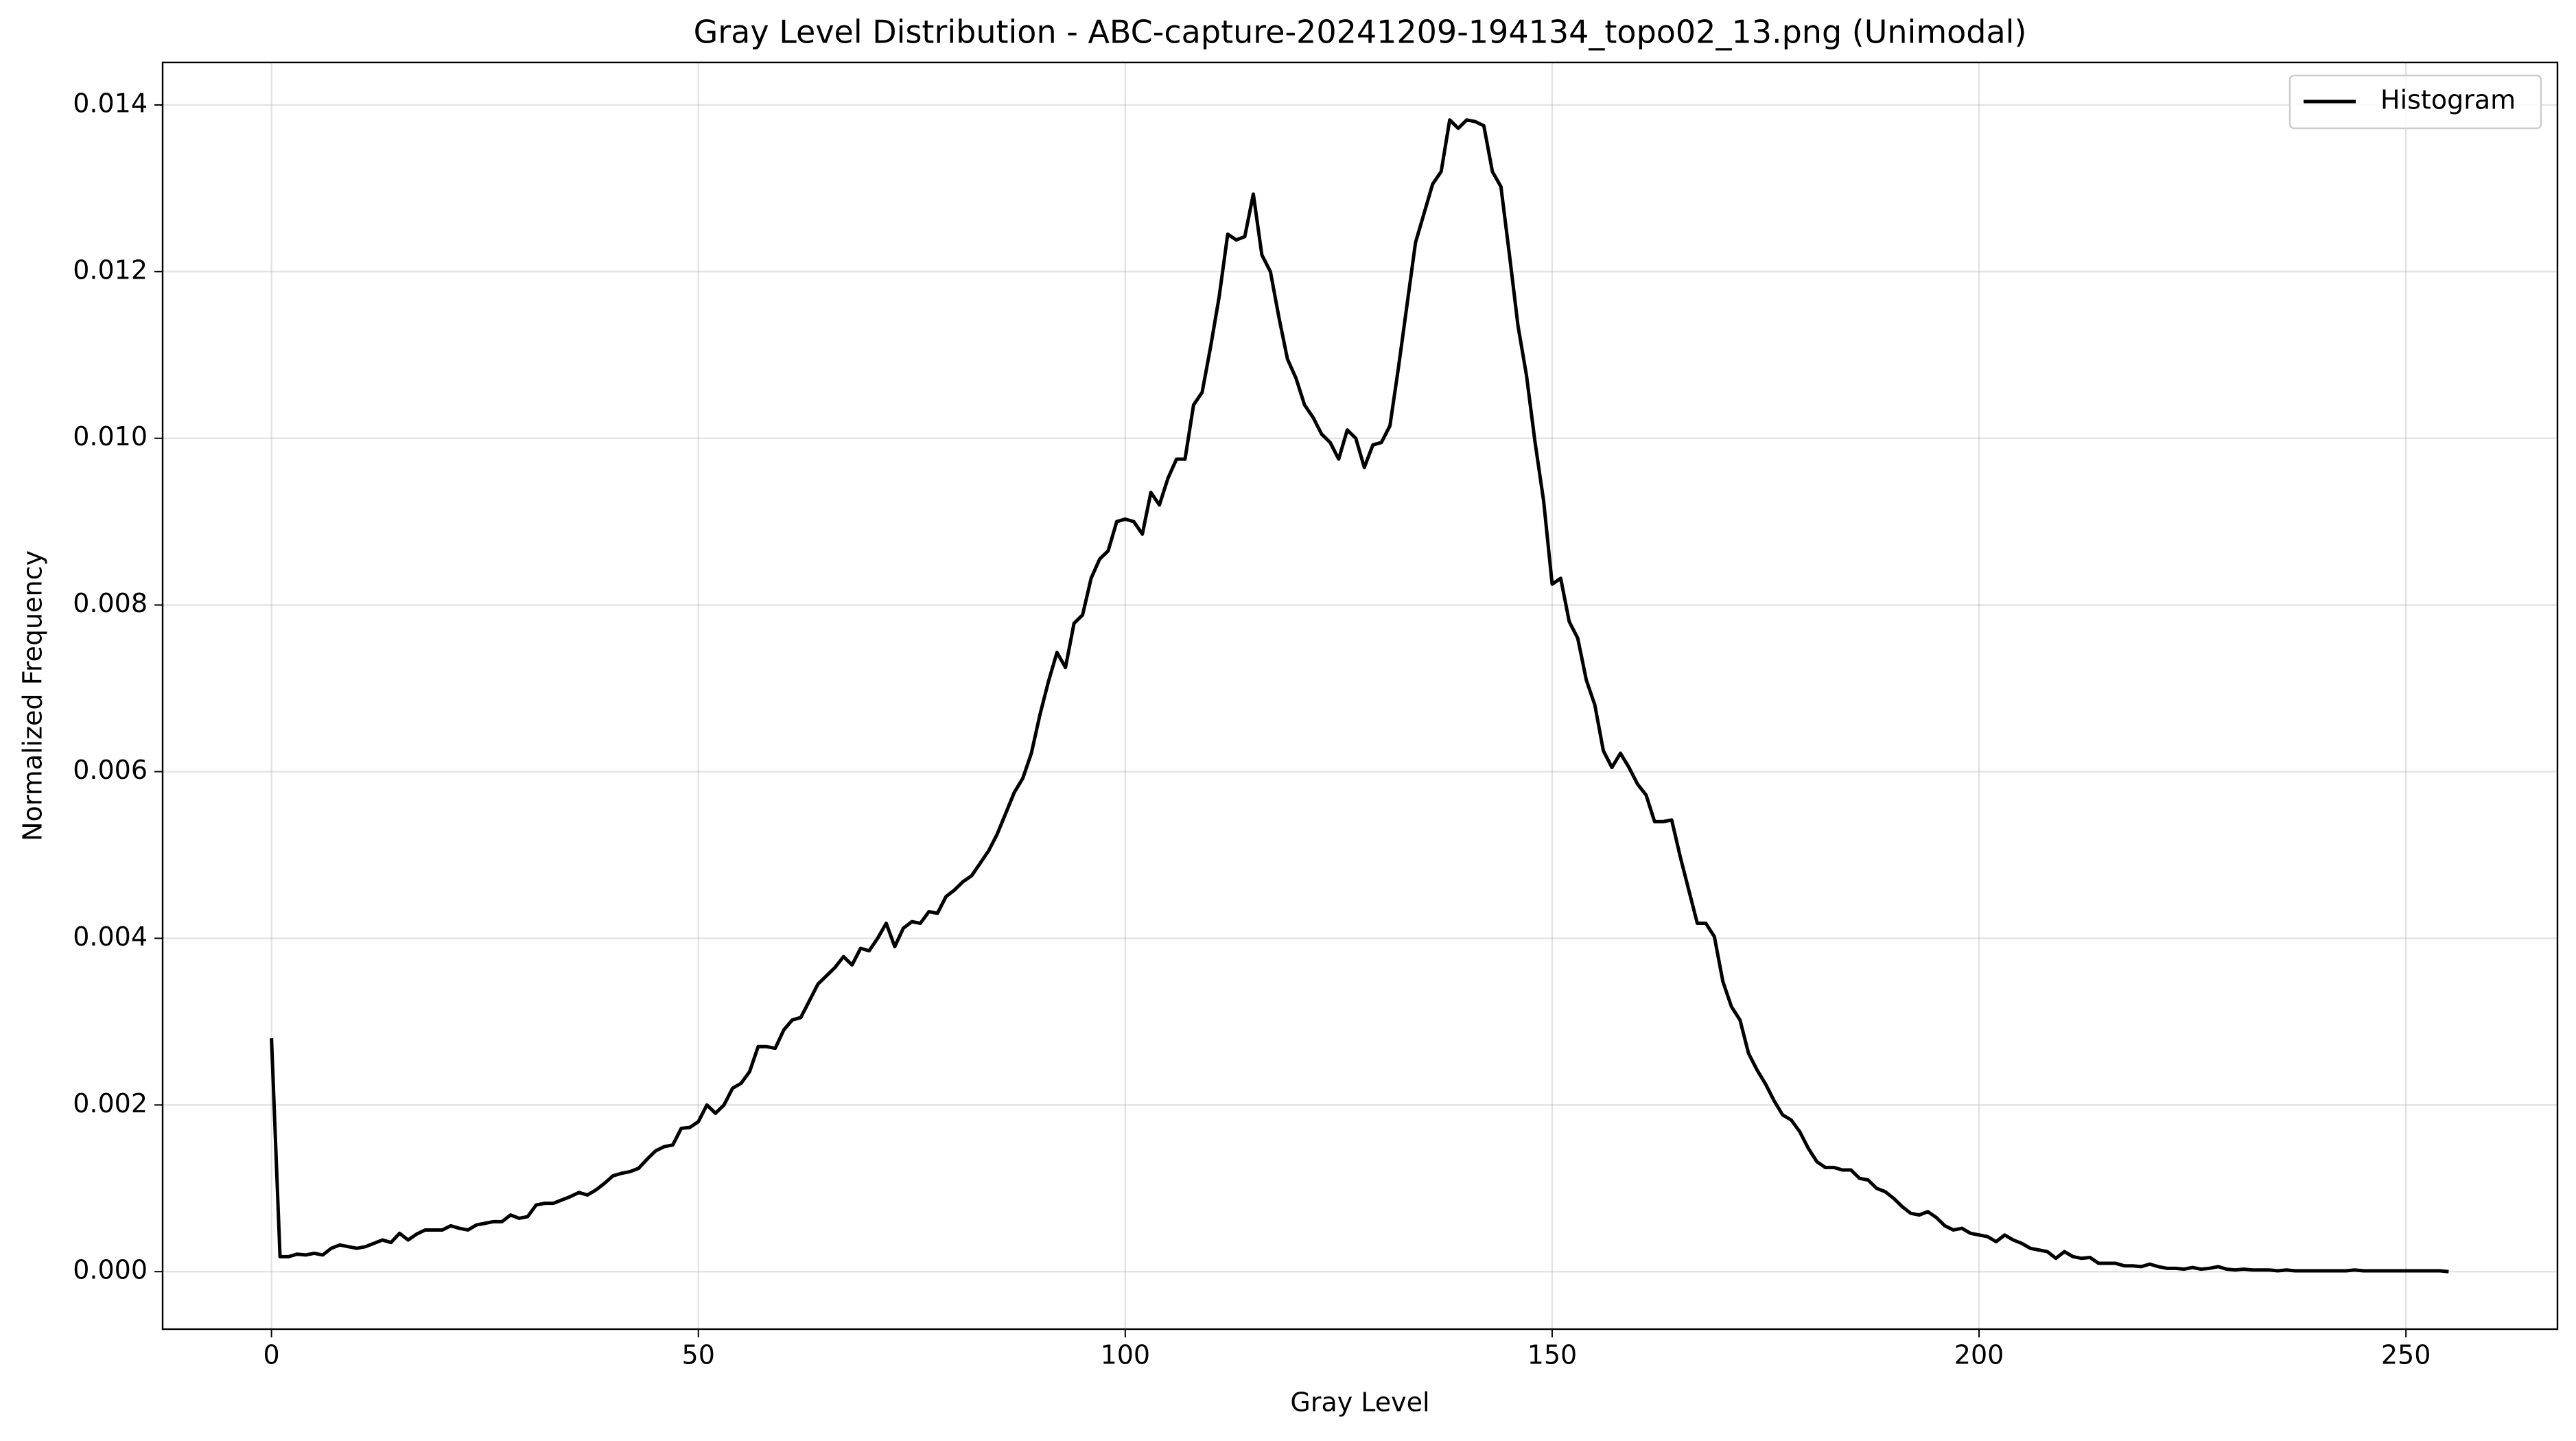  What do you see at coordinates (33, 696) in the screenshot?
I see `y-axis-label: Normalized Frequency` at bounding box center [33, 696].